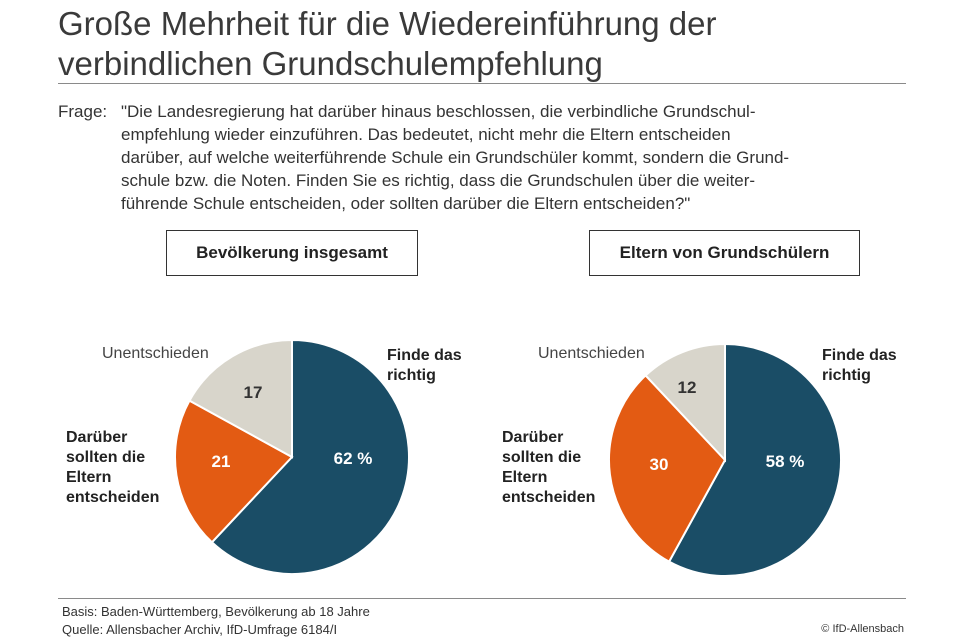 The width and height of the screenshot is (960, 640). Describe the element at coordinates (424, 365) in the screenshot. I see `pie-1-category-finde-richtig: Finde das richtig` at that location.